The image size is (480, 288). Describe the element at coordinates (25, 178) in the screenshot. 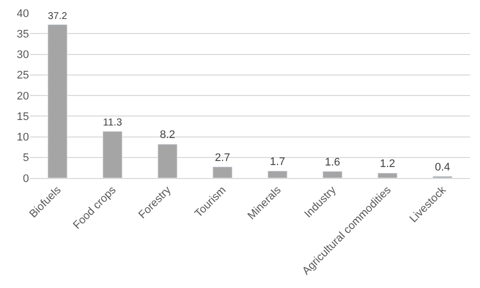

I see `y-tick-label: 0` at that location.